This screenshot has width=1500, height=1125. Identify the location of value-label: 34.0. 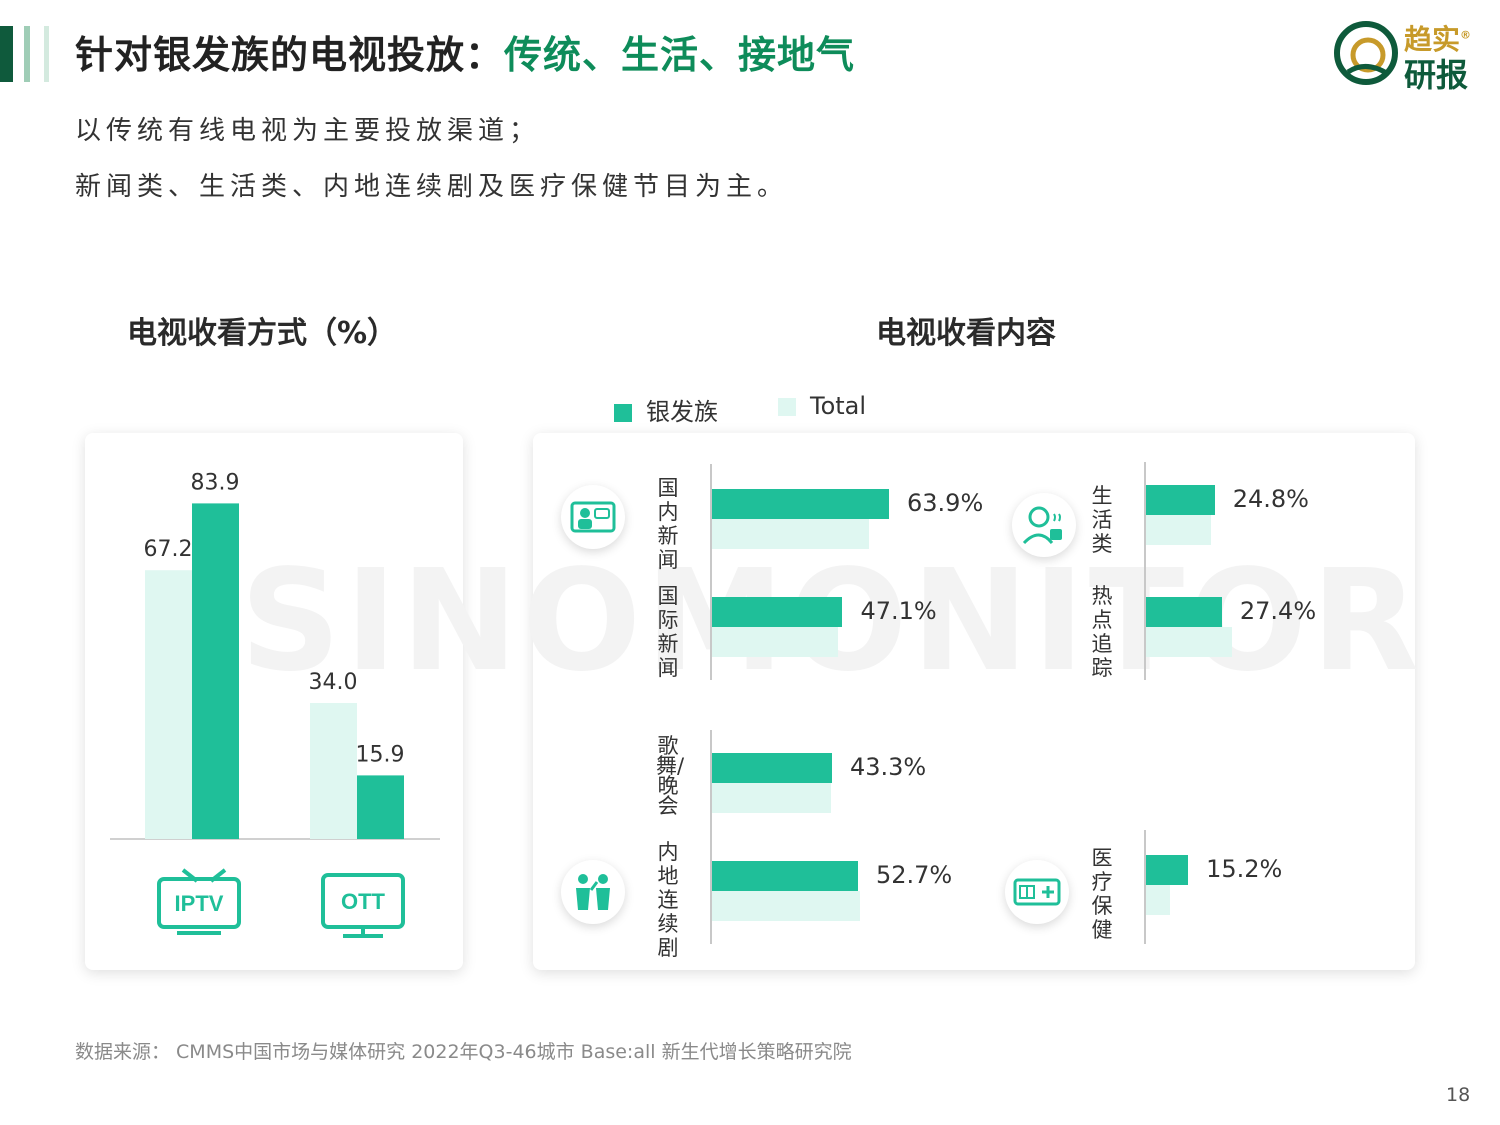
(333, 682).